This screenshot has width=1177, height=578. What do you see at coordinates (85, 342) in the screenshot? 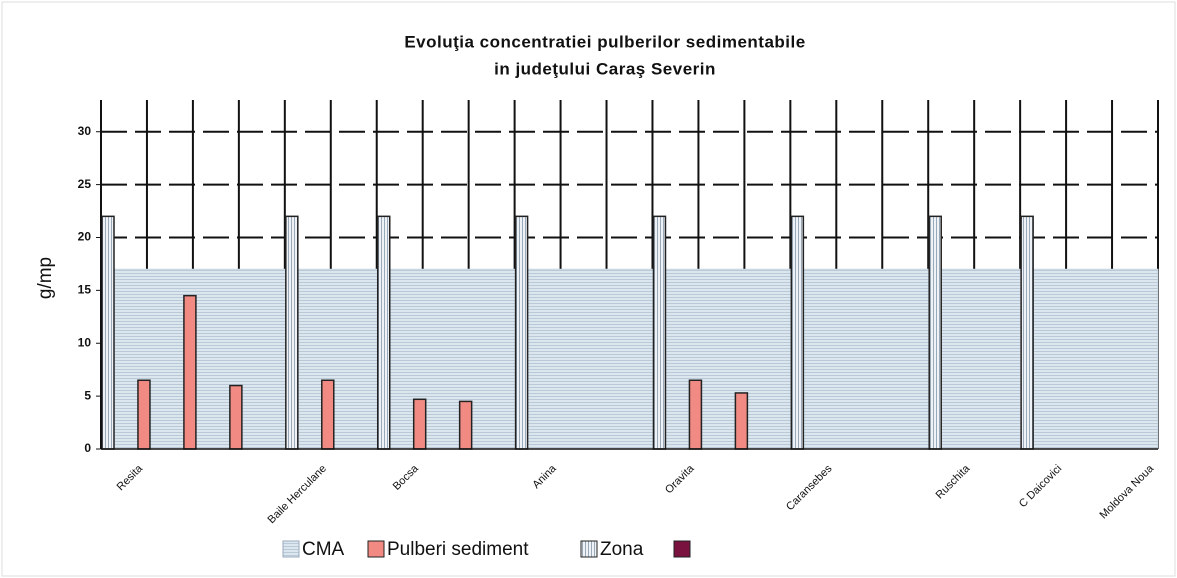
I see `y-tick-label: 10` at bounding box center [85, 342].